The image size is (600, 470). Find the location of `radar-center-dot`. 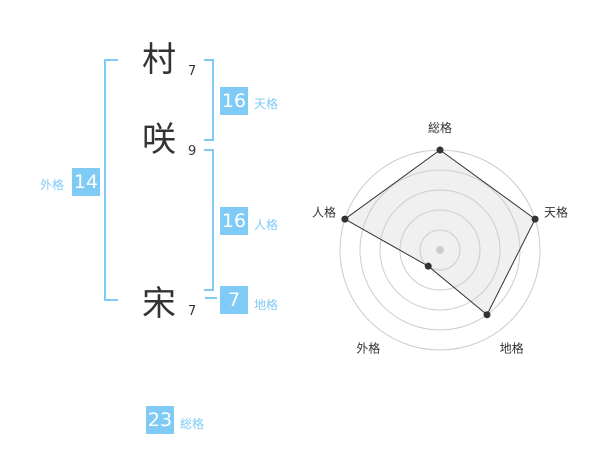

radar-center-dot is located at coordinates (440, 250).